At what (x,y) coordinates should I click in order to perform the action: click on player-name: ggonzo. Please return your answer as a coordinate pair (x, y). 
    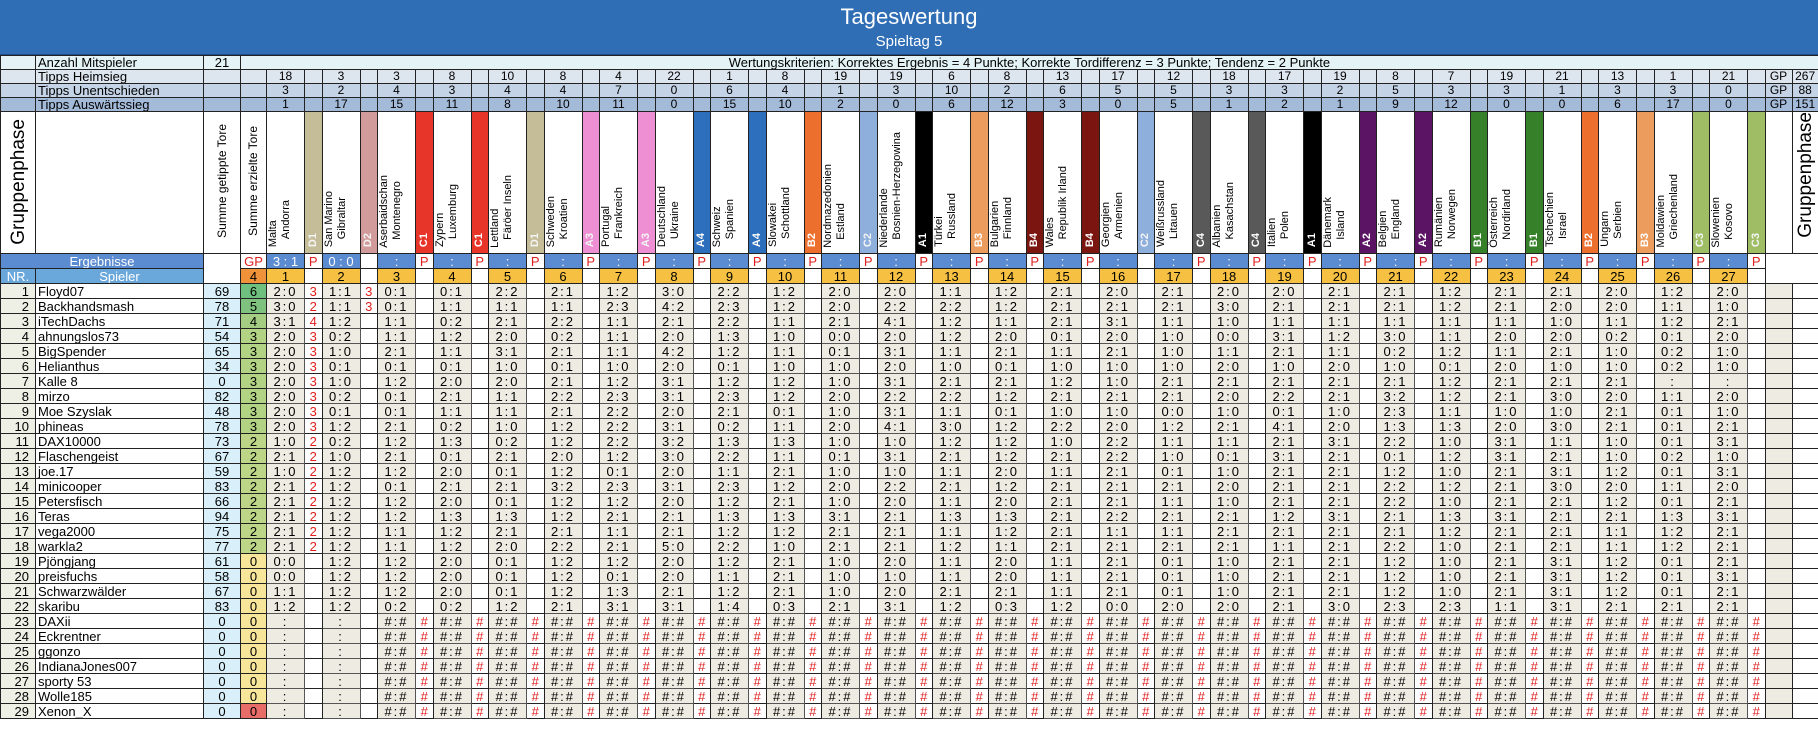
    Looking at the image, I should click on (119, 651).